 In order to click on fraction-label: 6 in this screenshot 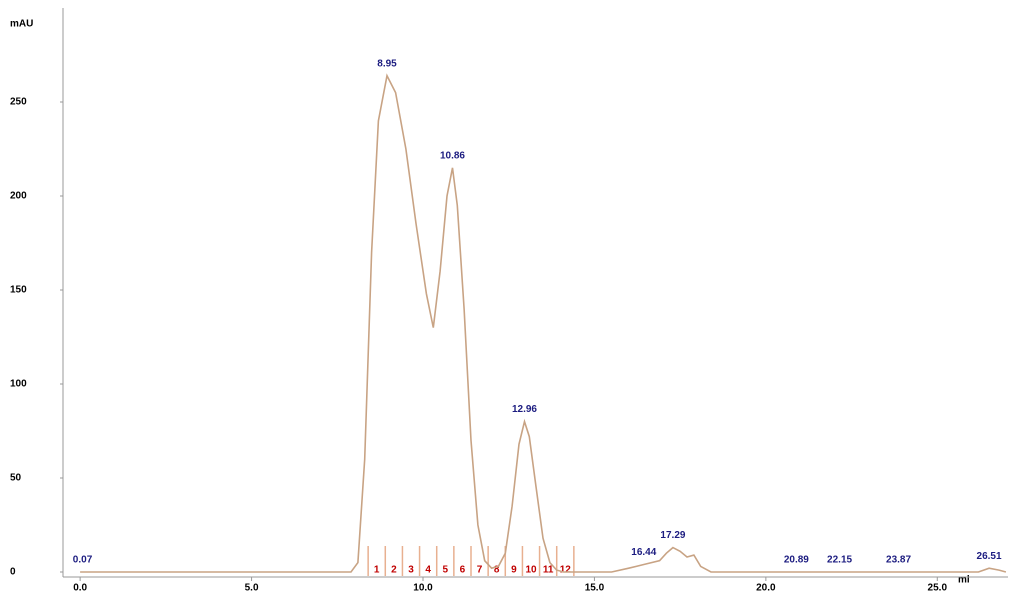, I will do `click(463, 570)`.